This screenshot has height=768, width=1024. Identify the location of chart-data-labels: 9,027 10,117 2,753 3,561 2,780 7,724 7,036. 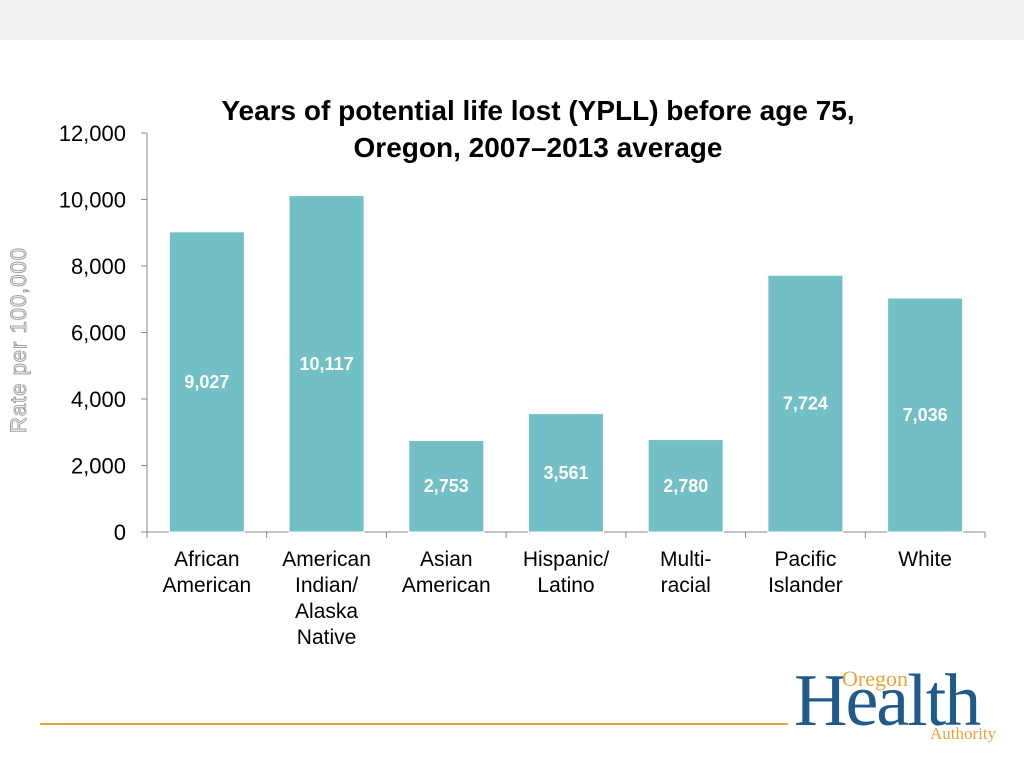
(565, 425).